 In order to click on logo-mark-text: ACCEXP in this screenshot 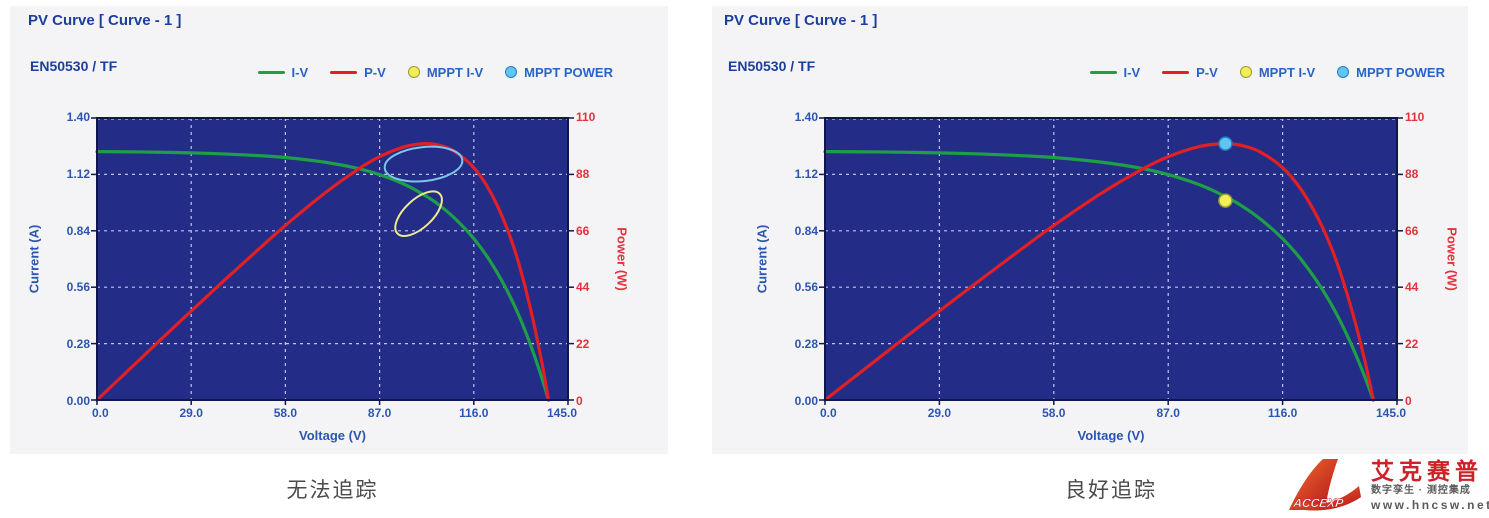, I will do `click(1318, 503)`.